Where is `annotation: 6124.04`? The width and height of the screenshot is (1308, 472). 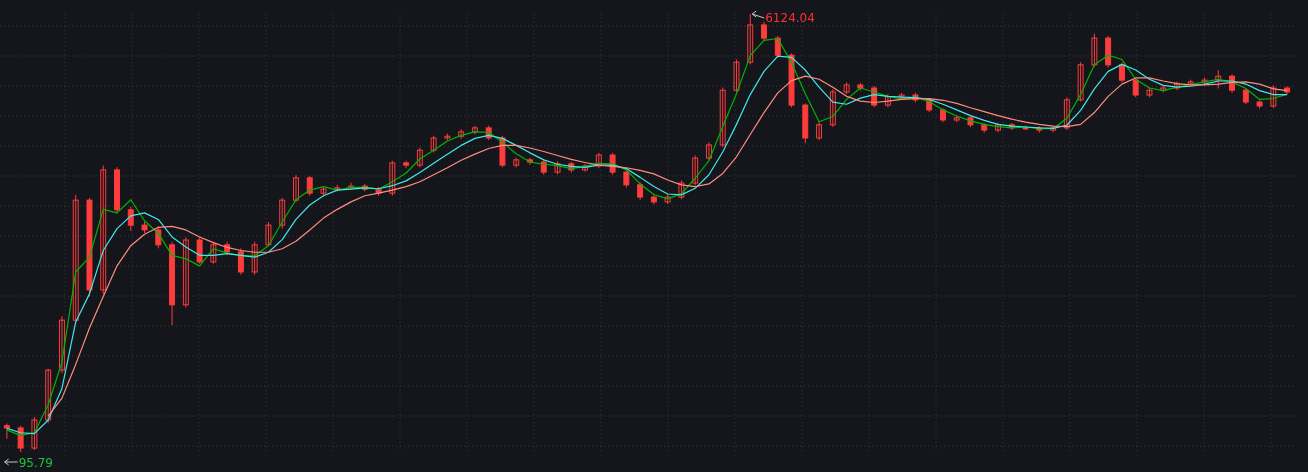 annotation: 6124.04 is located at coordinates (790, 18).